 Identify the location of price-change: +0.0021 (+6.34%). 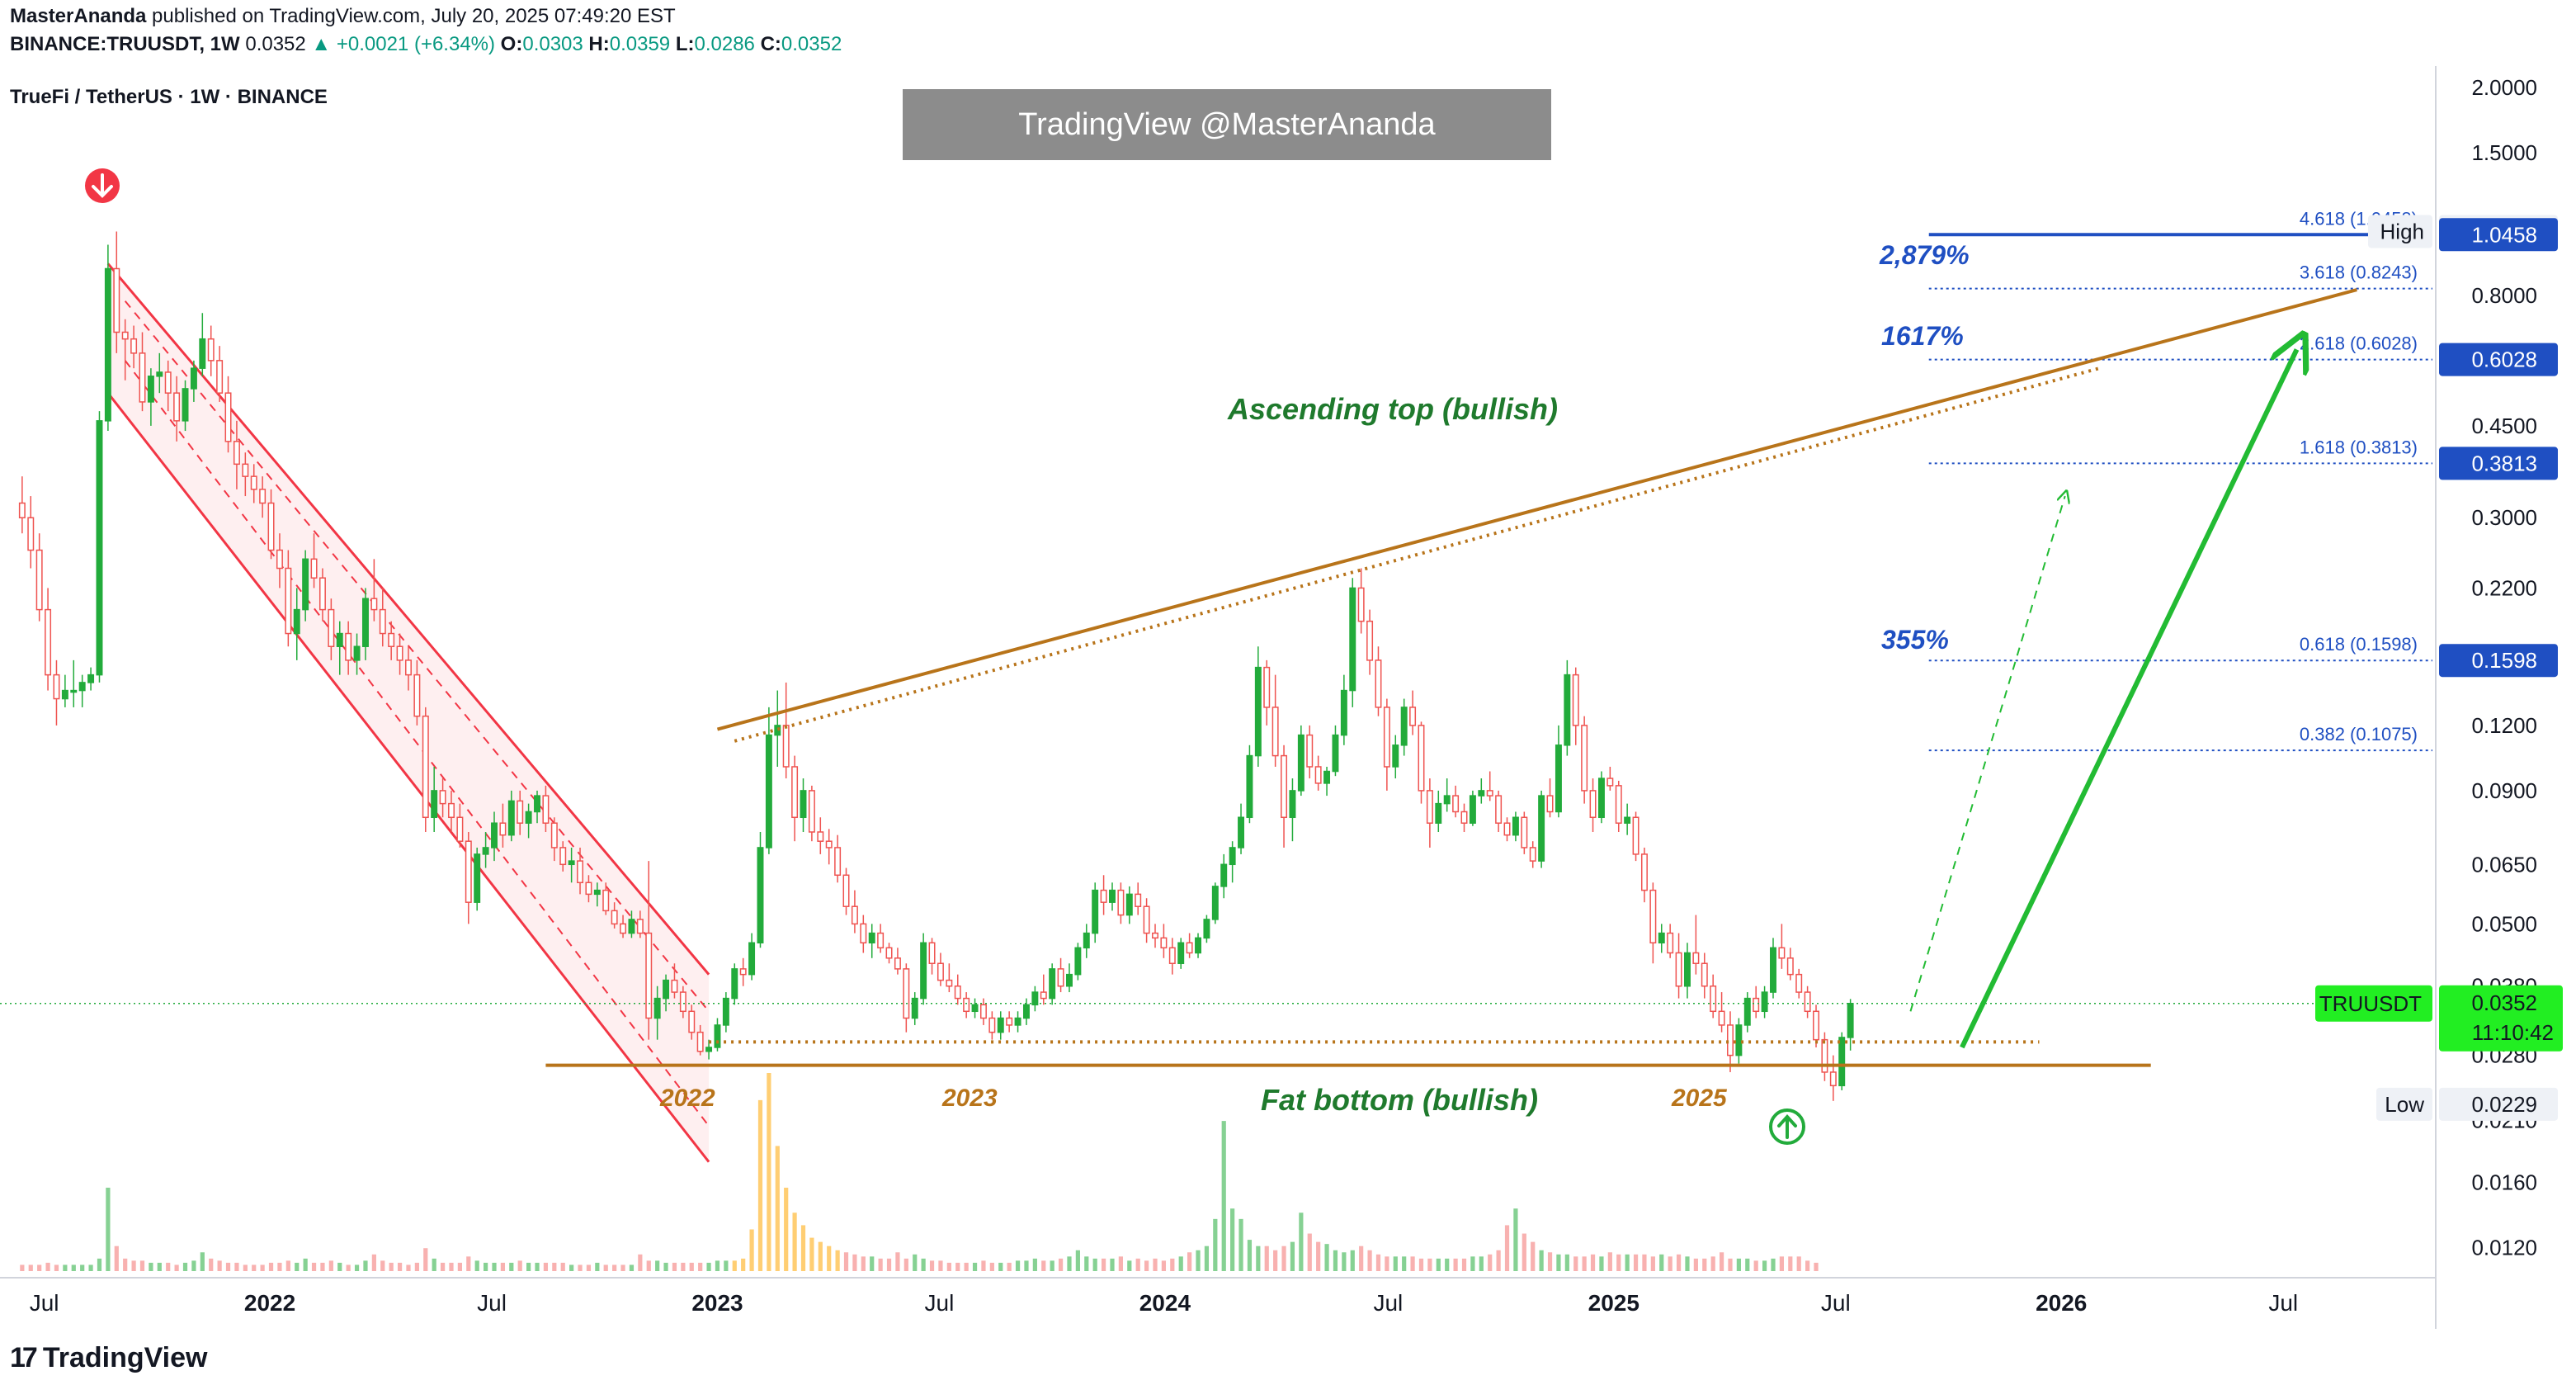
(415, 44).